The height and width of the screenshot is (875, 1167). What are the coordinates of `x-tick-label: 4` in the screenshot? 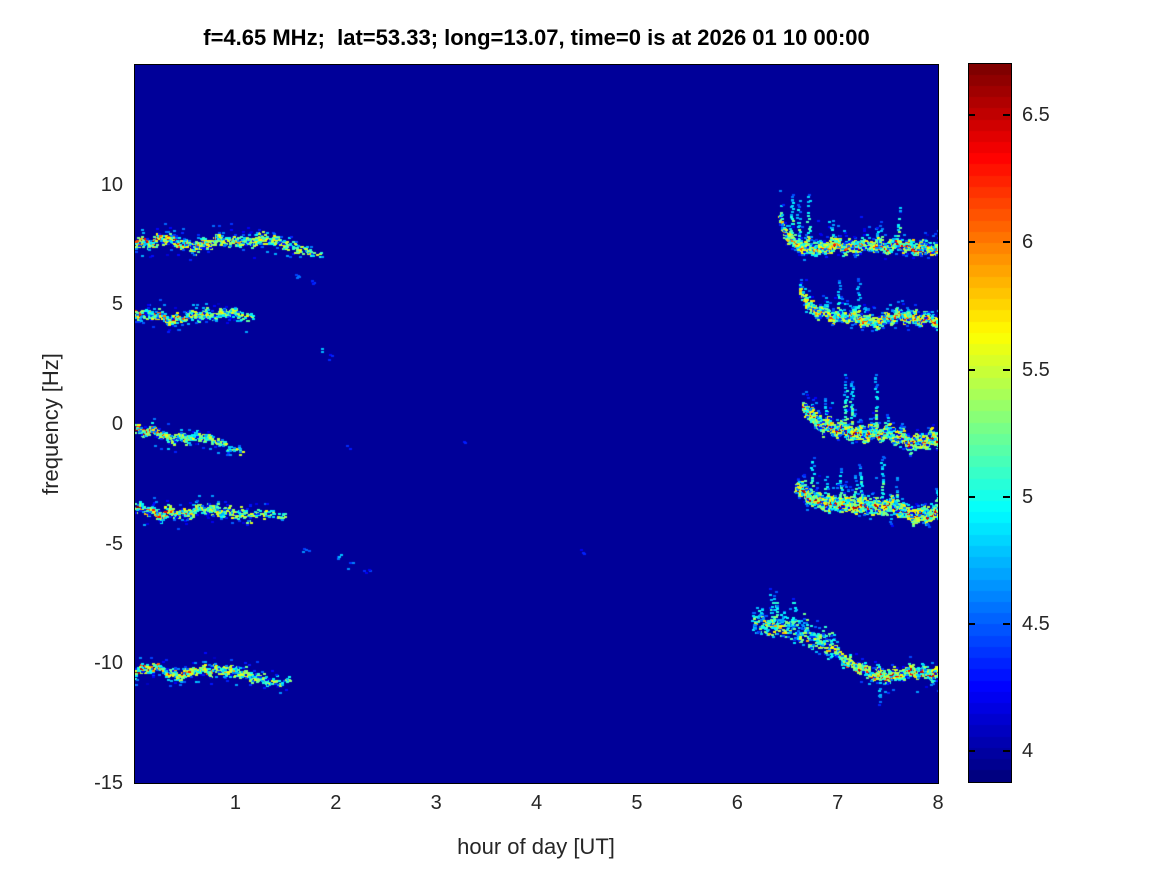 It's located at (536, 803).